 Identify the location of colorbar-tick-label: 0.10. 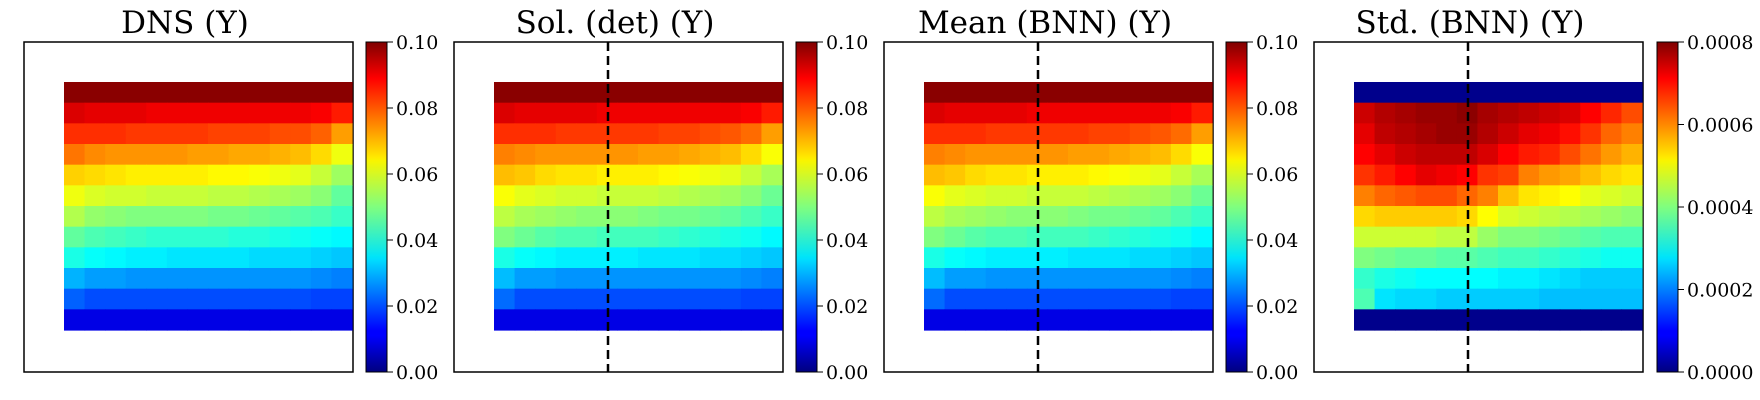
(1277, 43).